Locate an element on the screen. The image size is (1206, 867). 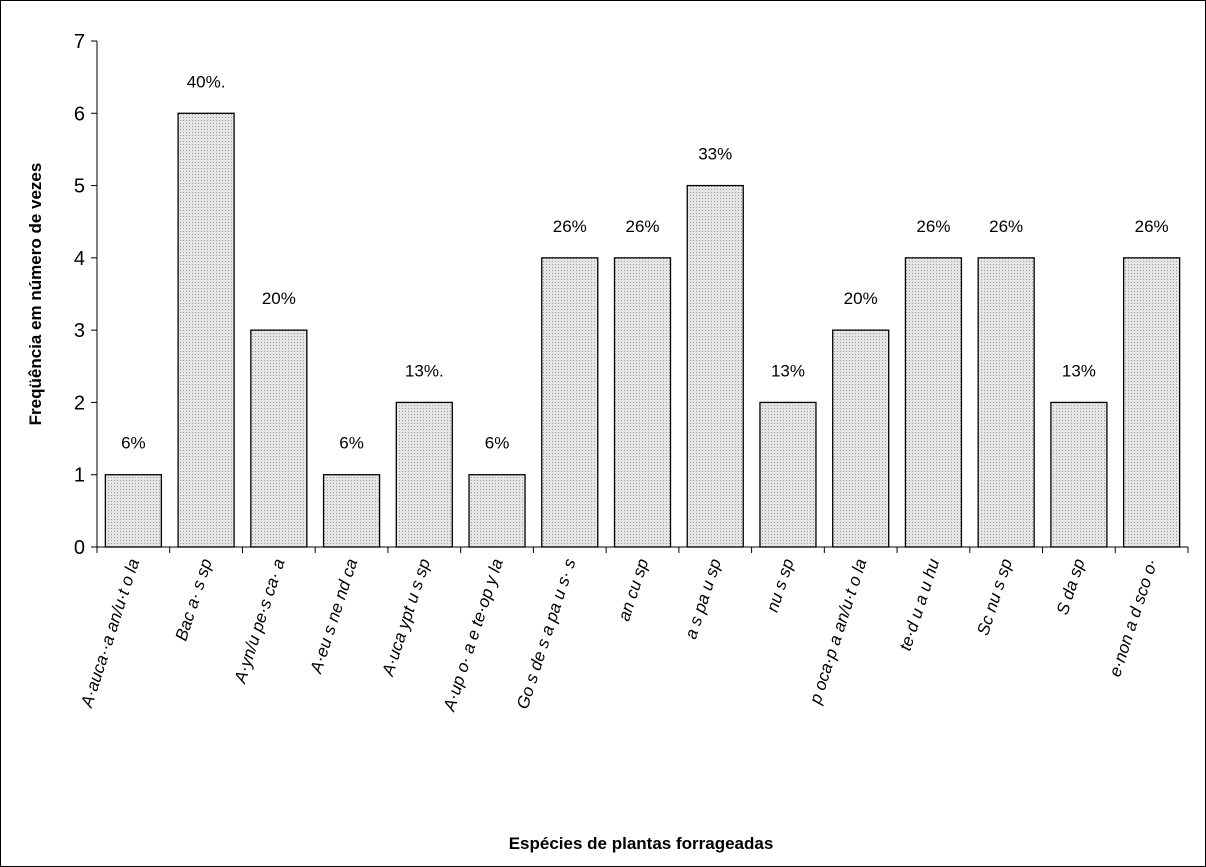
x-category-label: Bac a· s sp is located at coordinates (194, 599).